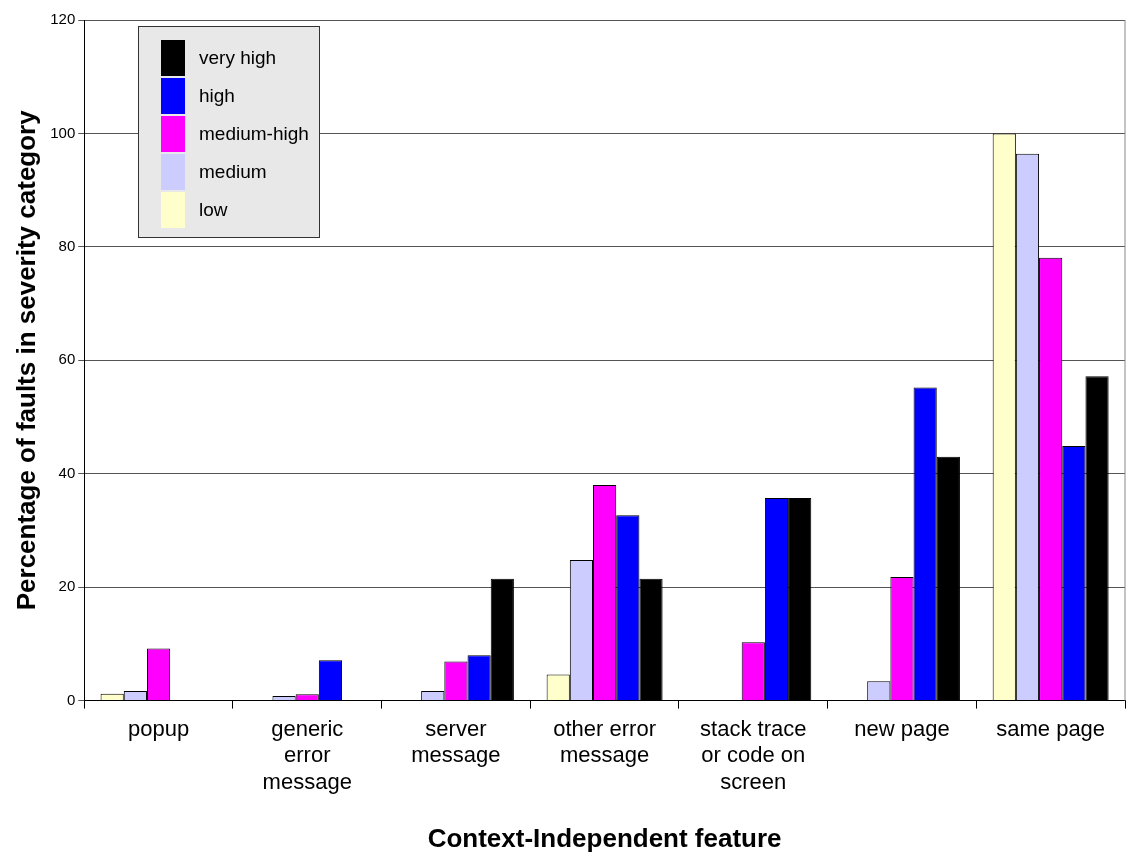 Image resolution: width=1135 pixels, height=867 pixels. I want to click on y-tick-label: 60, so click(67, 359).